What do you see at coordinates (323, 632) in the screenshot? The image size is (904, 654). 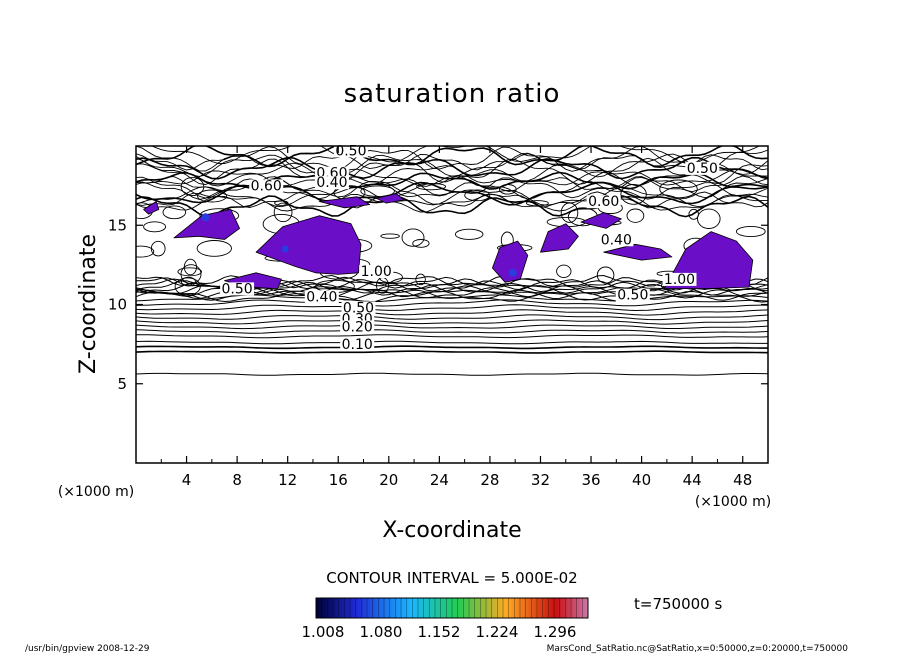 I see `colorbar-label: 1.008` at bounding box center [323, 632].